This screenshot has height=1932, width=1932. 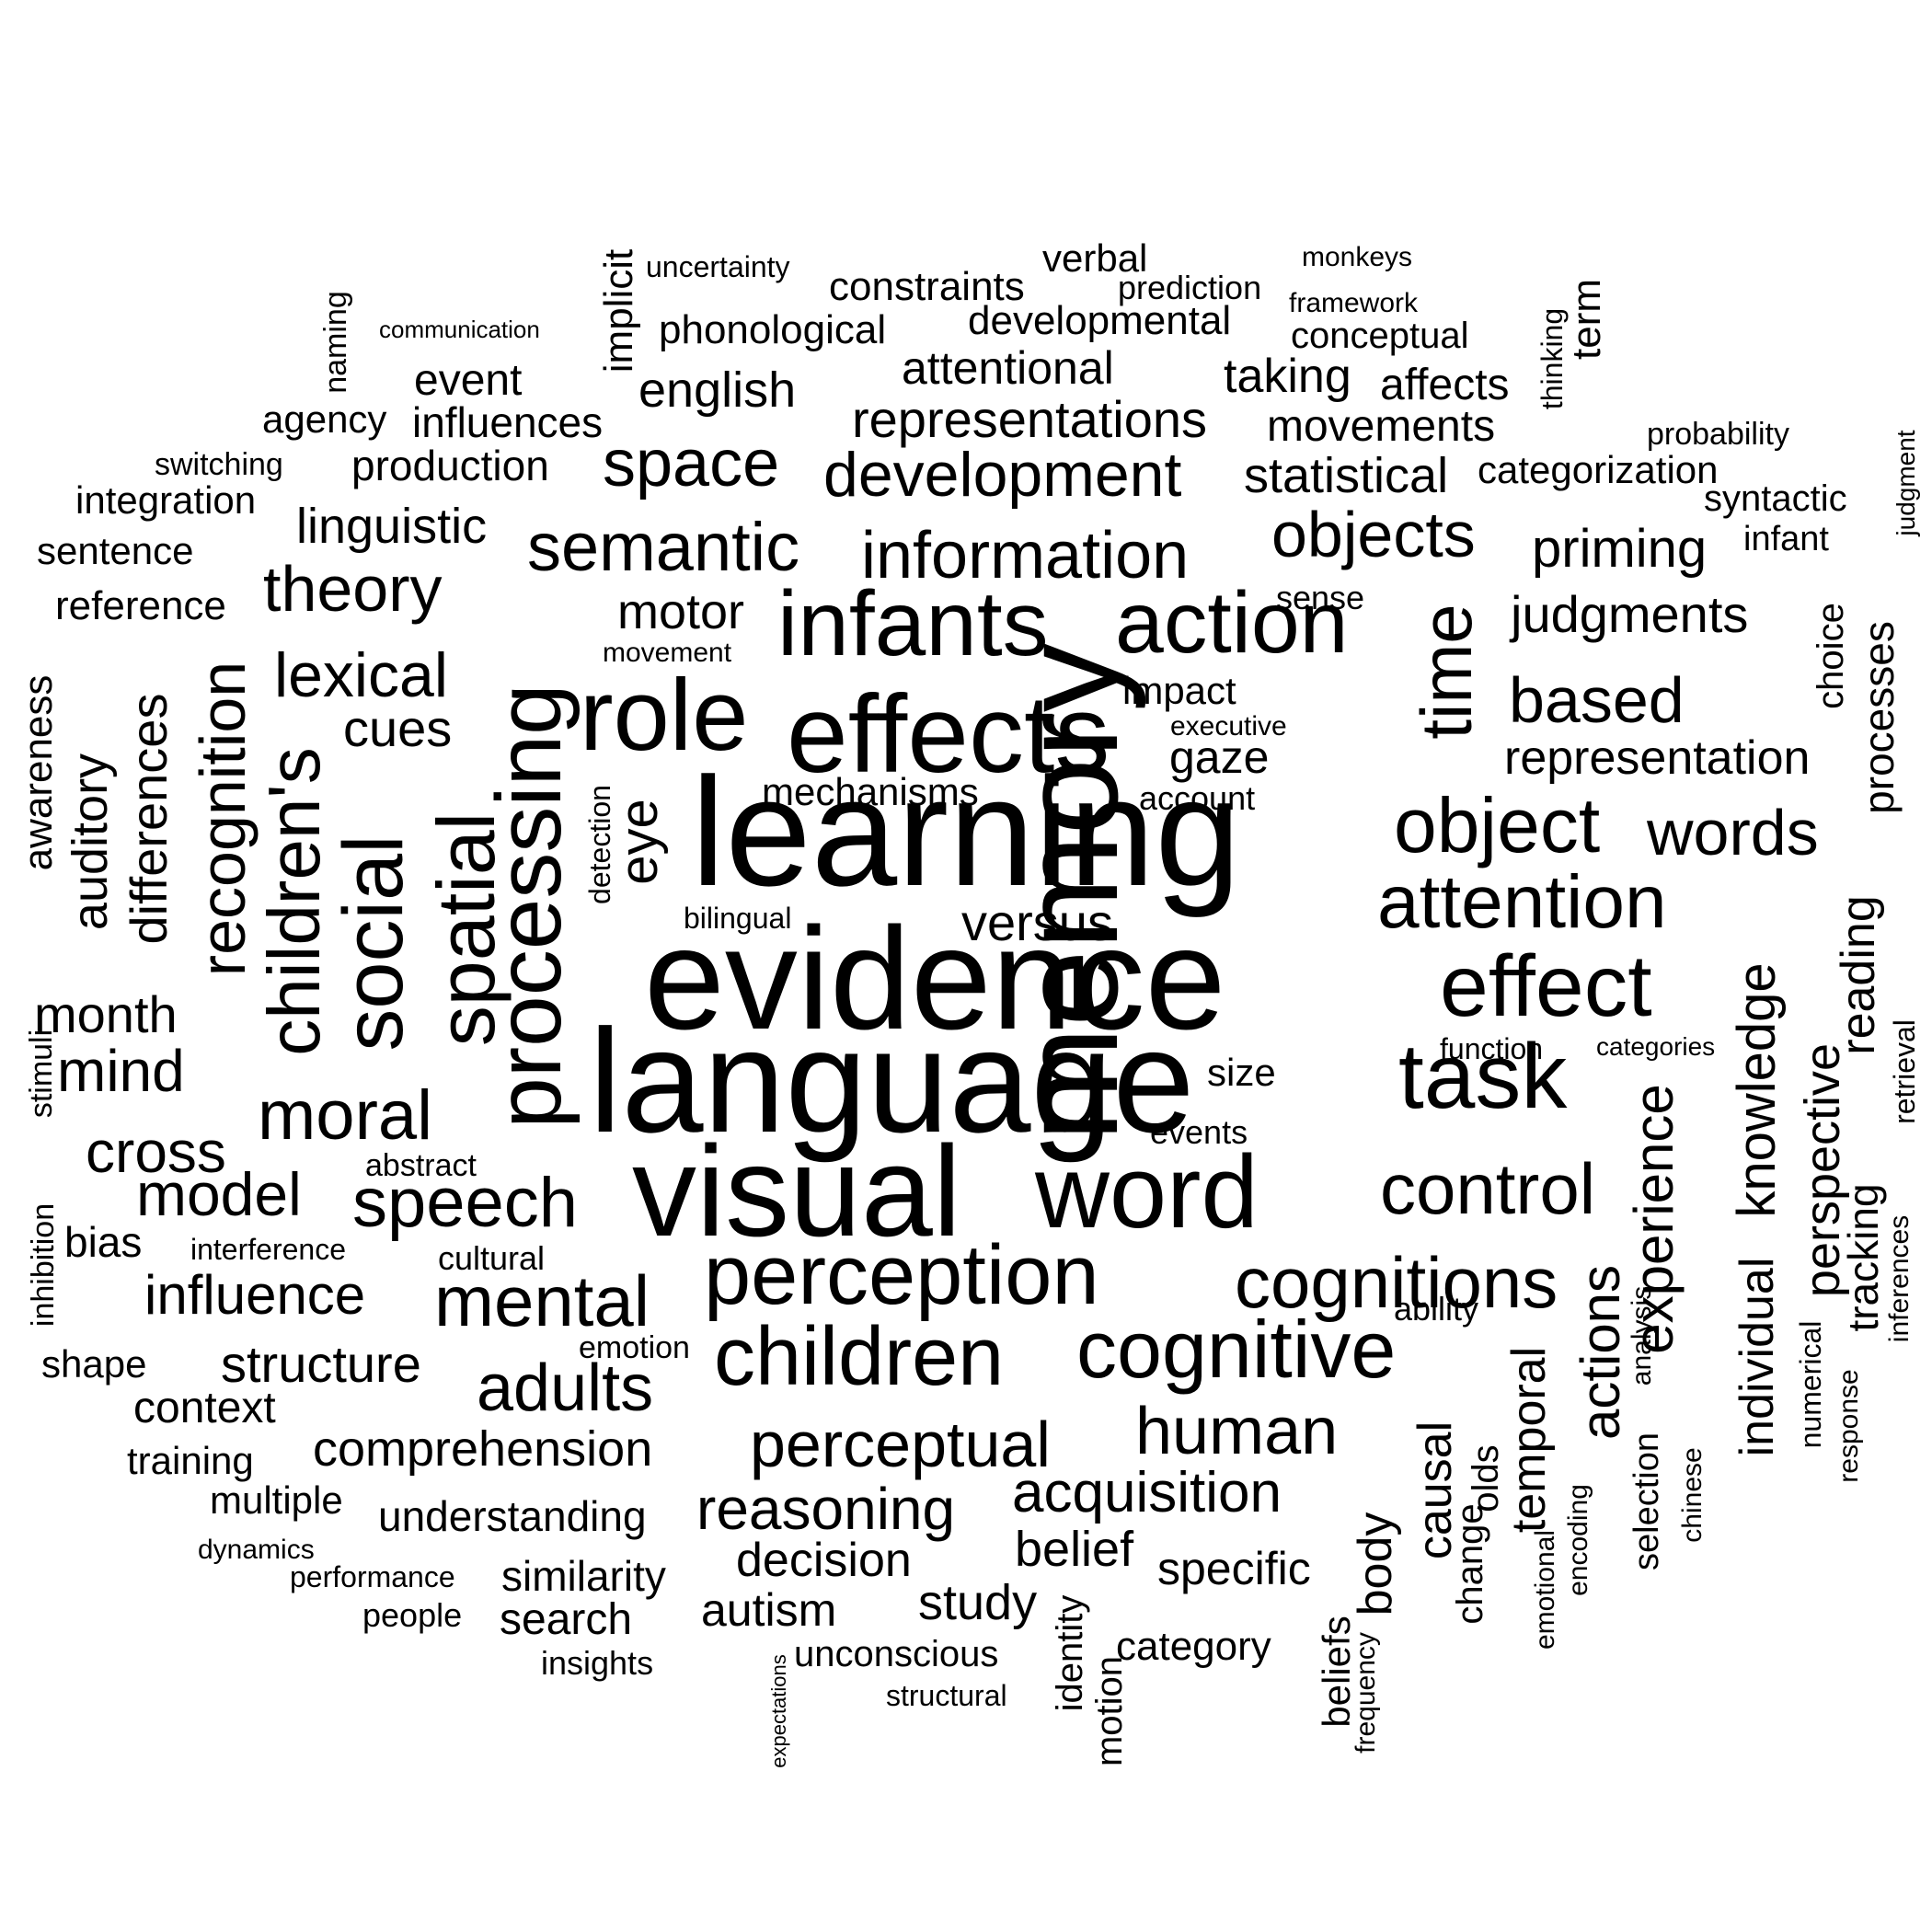 I want to click on word: speech, so click(x=465, y=1203).